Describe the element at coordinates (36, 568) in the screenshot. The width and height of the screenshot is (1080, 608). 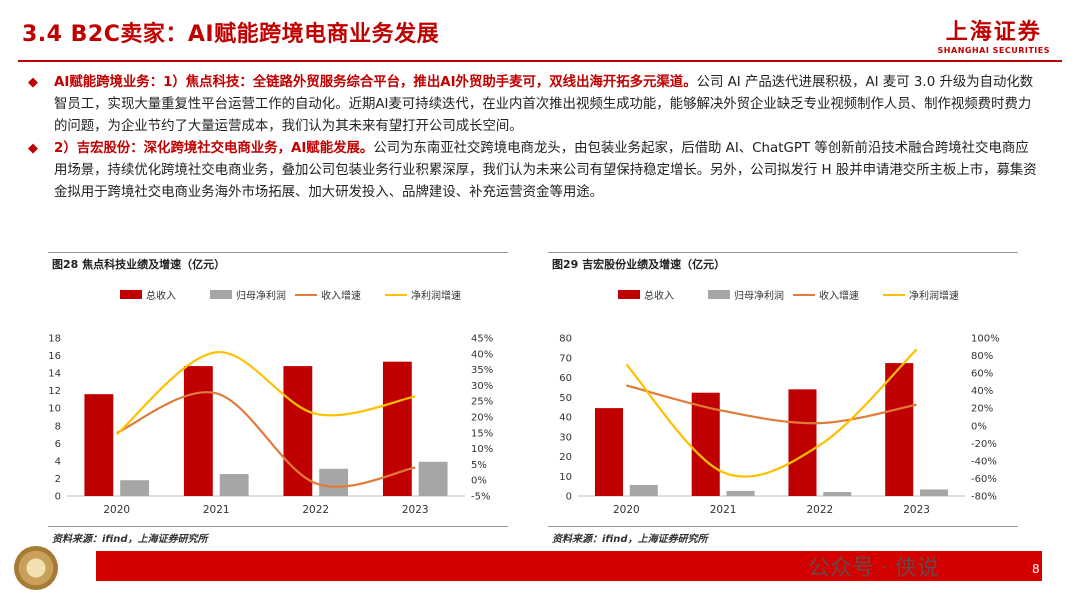
I see `brand-medal-icon` at that location.